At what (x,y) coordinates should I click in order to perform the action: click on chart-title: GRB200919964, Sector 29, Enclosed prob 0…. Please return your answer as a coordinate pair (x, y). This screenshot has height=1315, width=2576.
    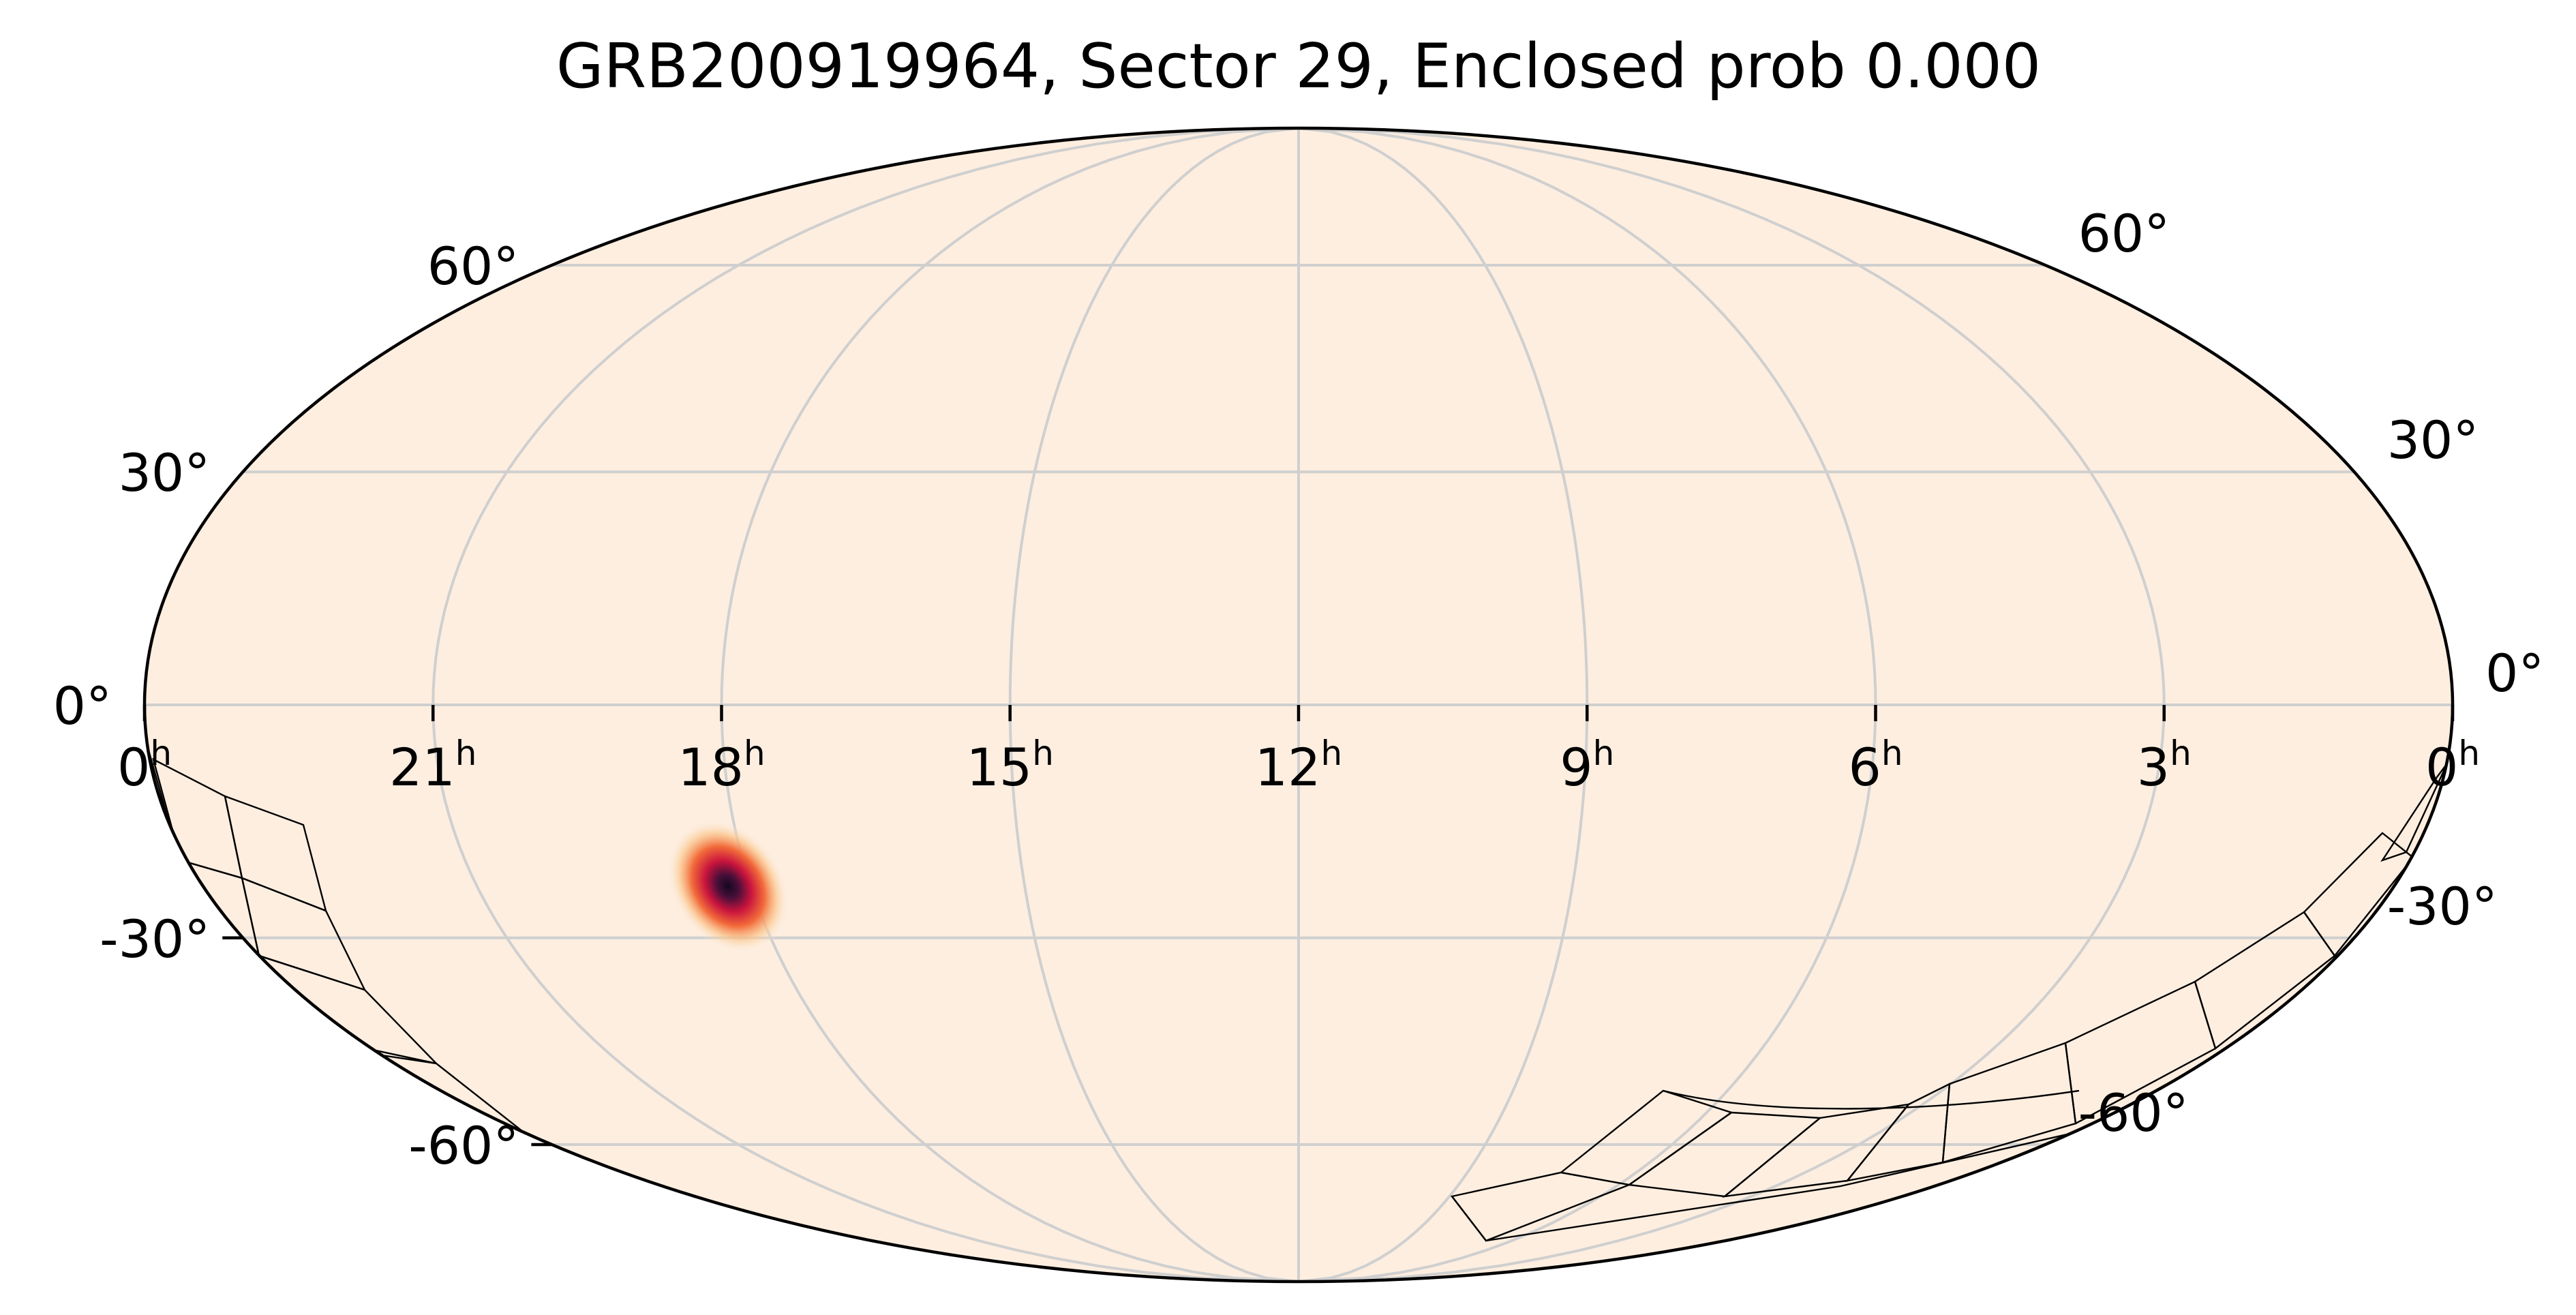
    Looking at the image, I should click on (1298, 66).